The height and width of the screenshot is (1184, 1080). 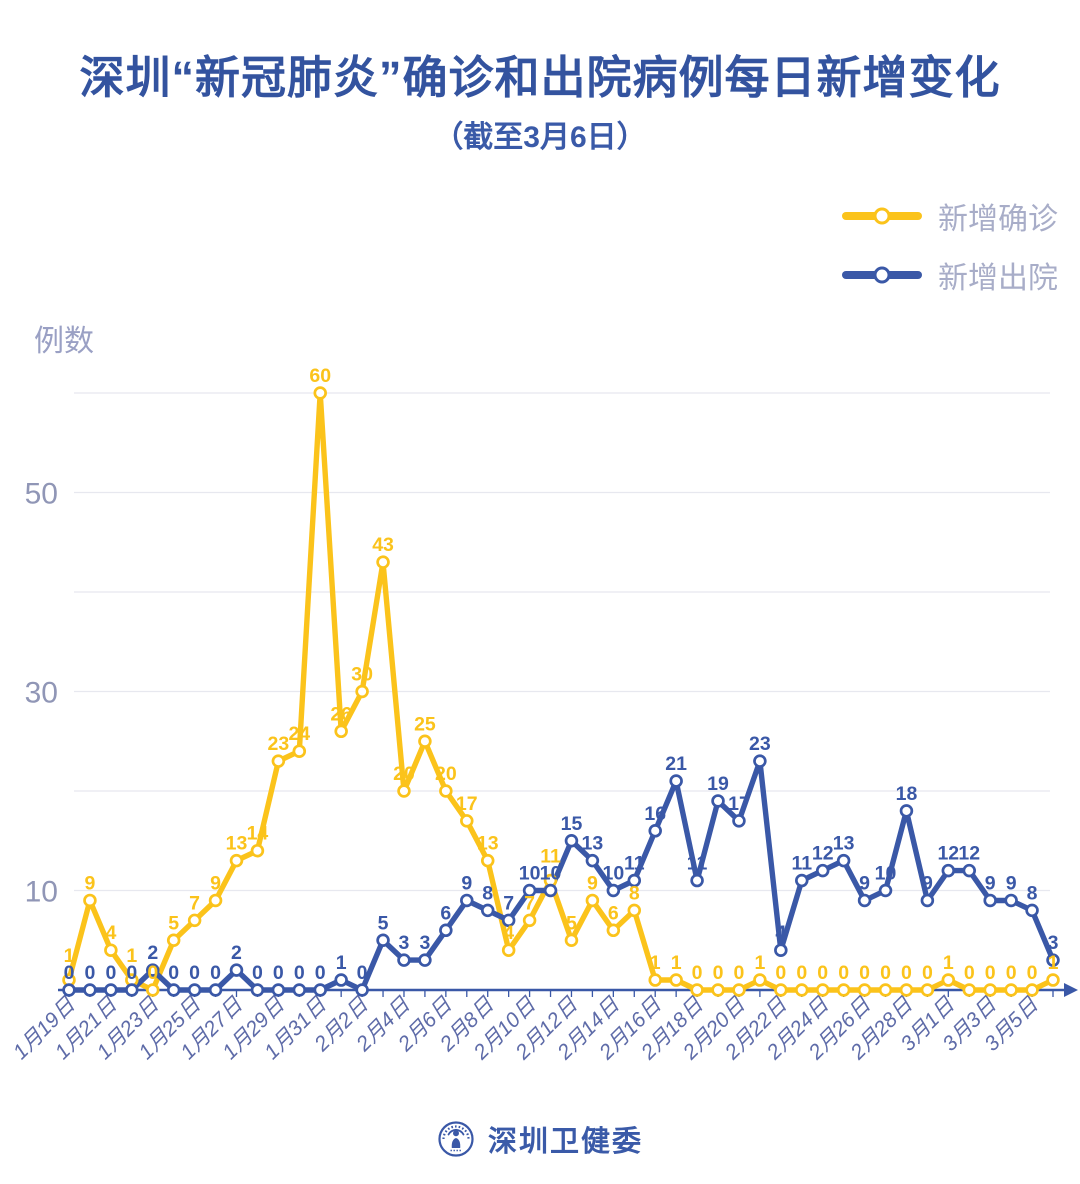 What do you see at coordinates (718, 784) in the screenshot?
I see `data-label-discharged: 19` at bounding box center [718, 784].